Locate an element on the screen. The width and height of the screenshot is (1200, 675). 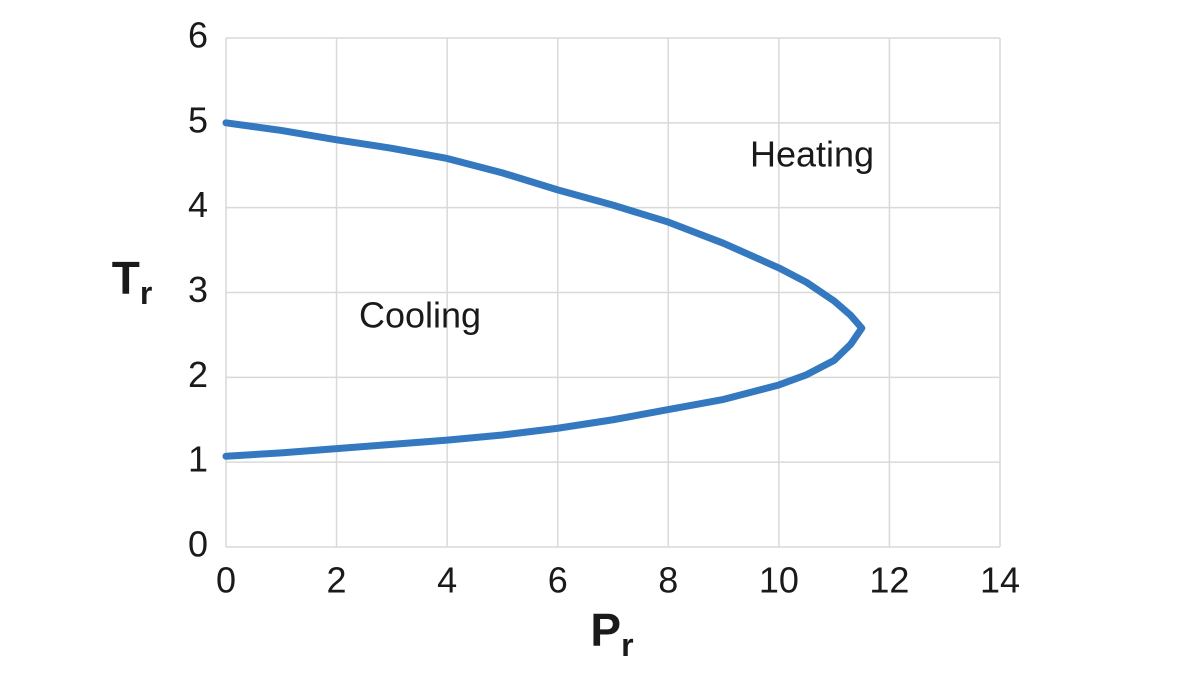
x-tick-label: 14 is located at coordinates (1000, 580).